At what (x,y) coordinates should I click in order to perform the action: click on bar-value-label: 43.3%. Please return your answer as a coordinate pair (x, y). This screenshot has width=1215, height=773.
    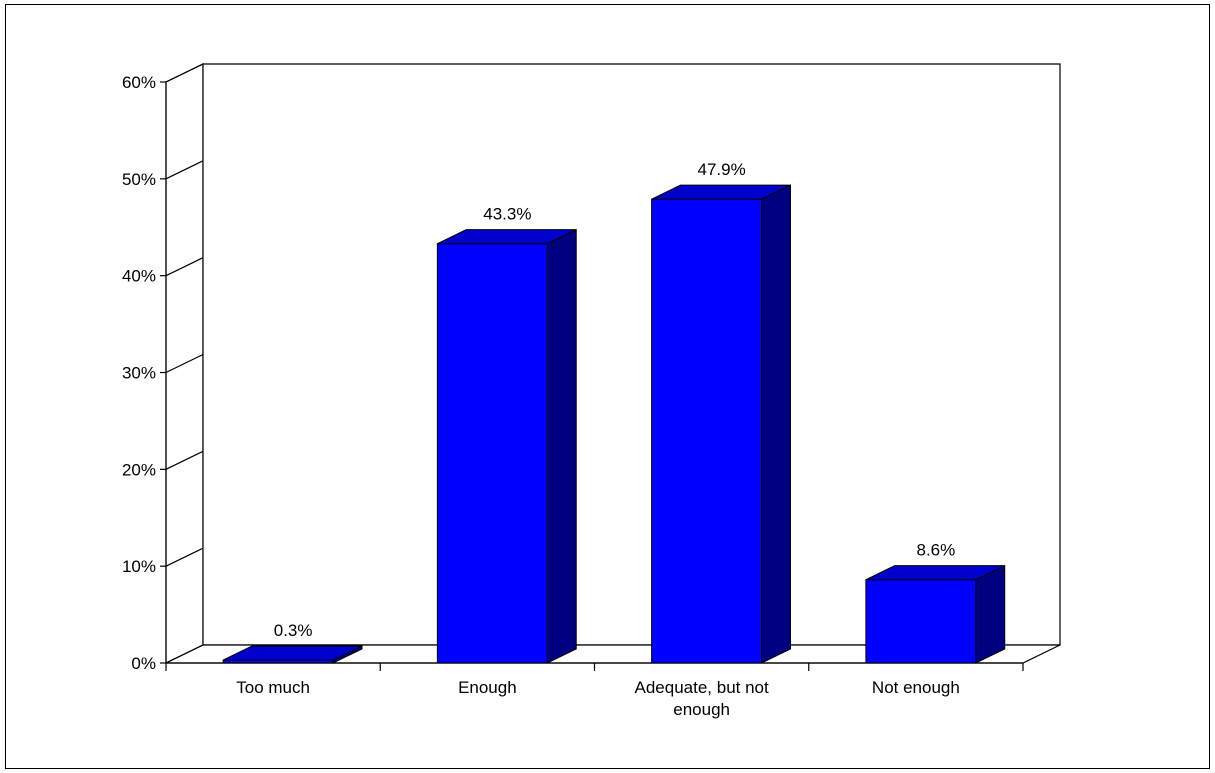
    Looking at the image, I should click on (507, 214).